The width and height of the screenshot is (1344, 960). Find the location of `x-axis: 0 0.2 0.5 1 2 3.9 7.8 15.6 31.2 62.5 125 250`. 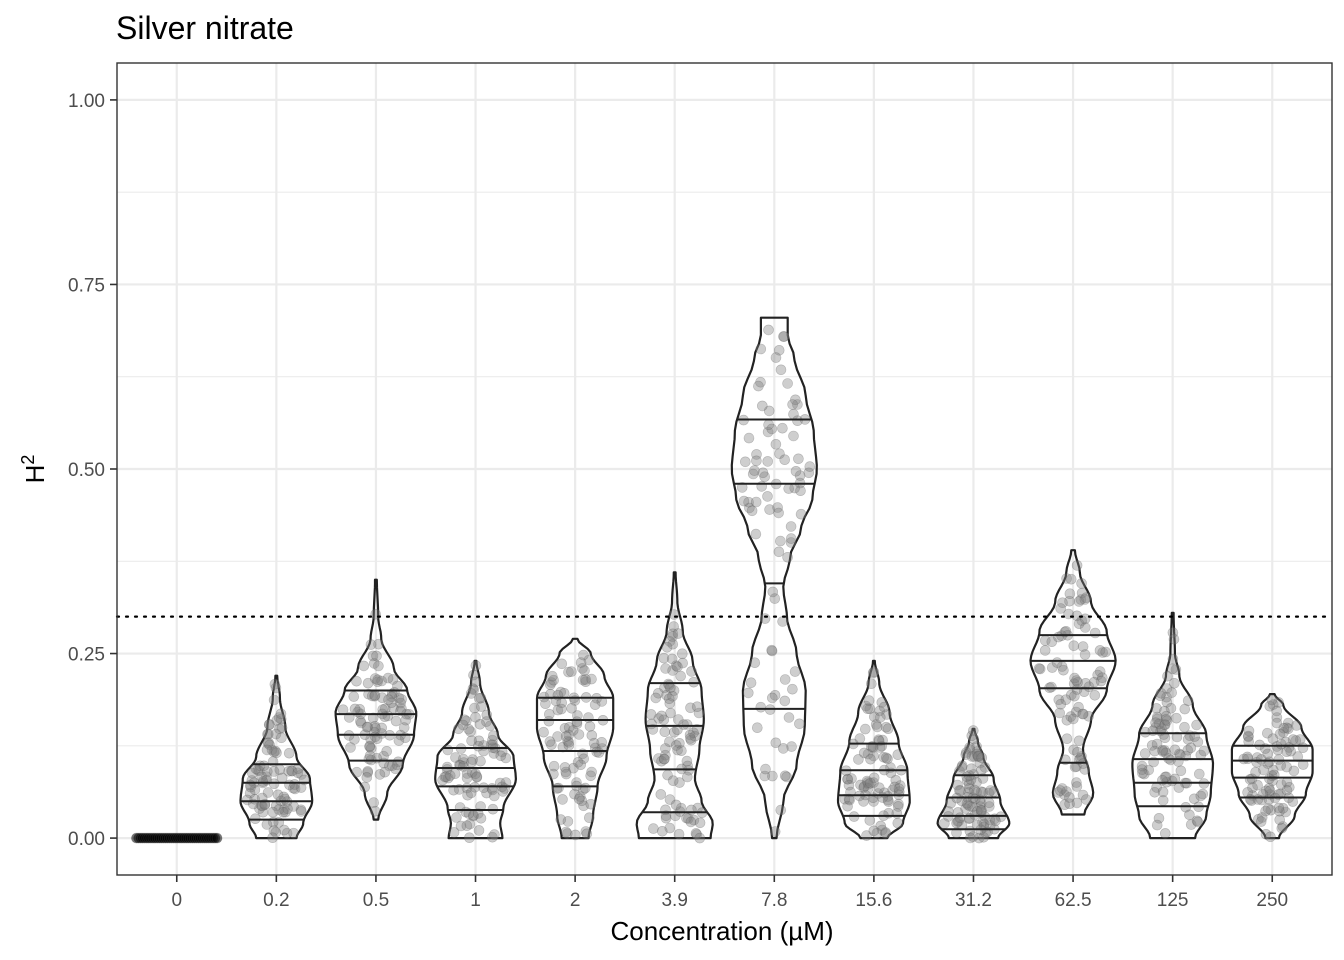

x-axis: 0 0.2 0.5 1 2 3.9 7.8 15.6 31.2 62.5 125 250 is located at coordinates (729, 893).